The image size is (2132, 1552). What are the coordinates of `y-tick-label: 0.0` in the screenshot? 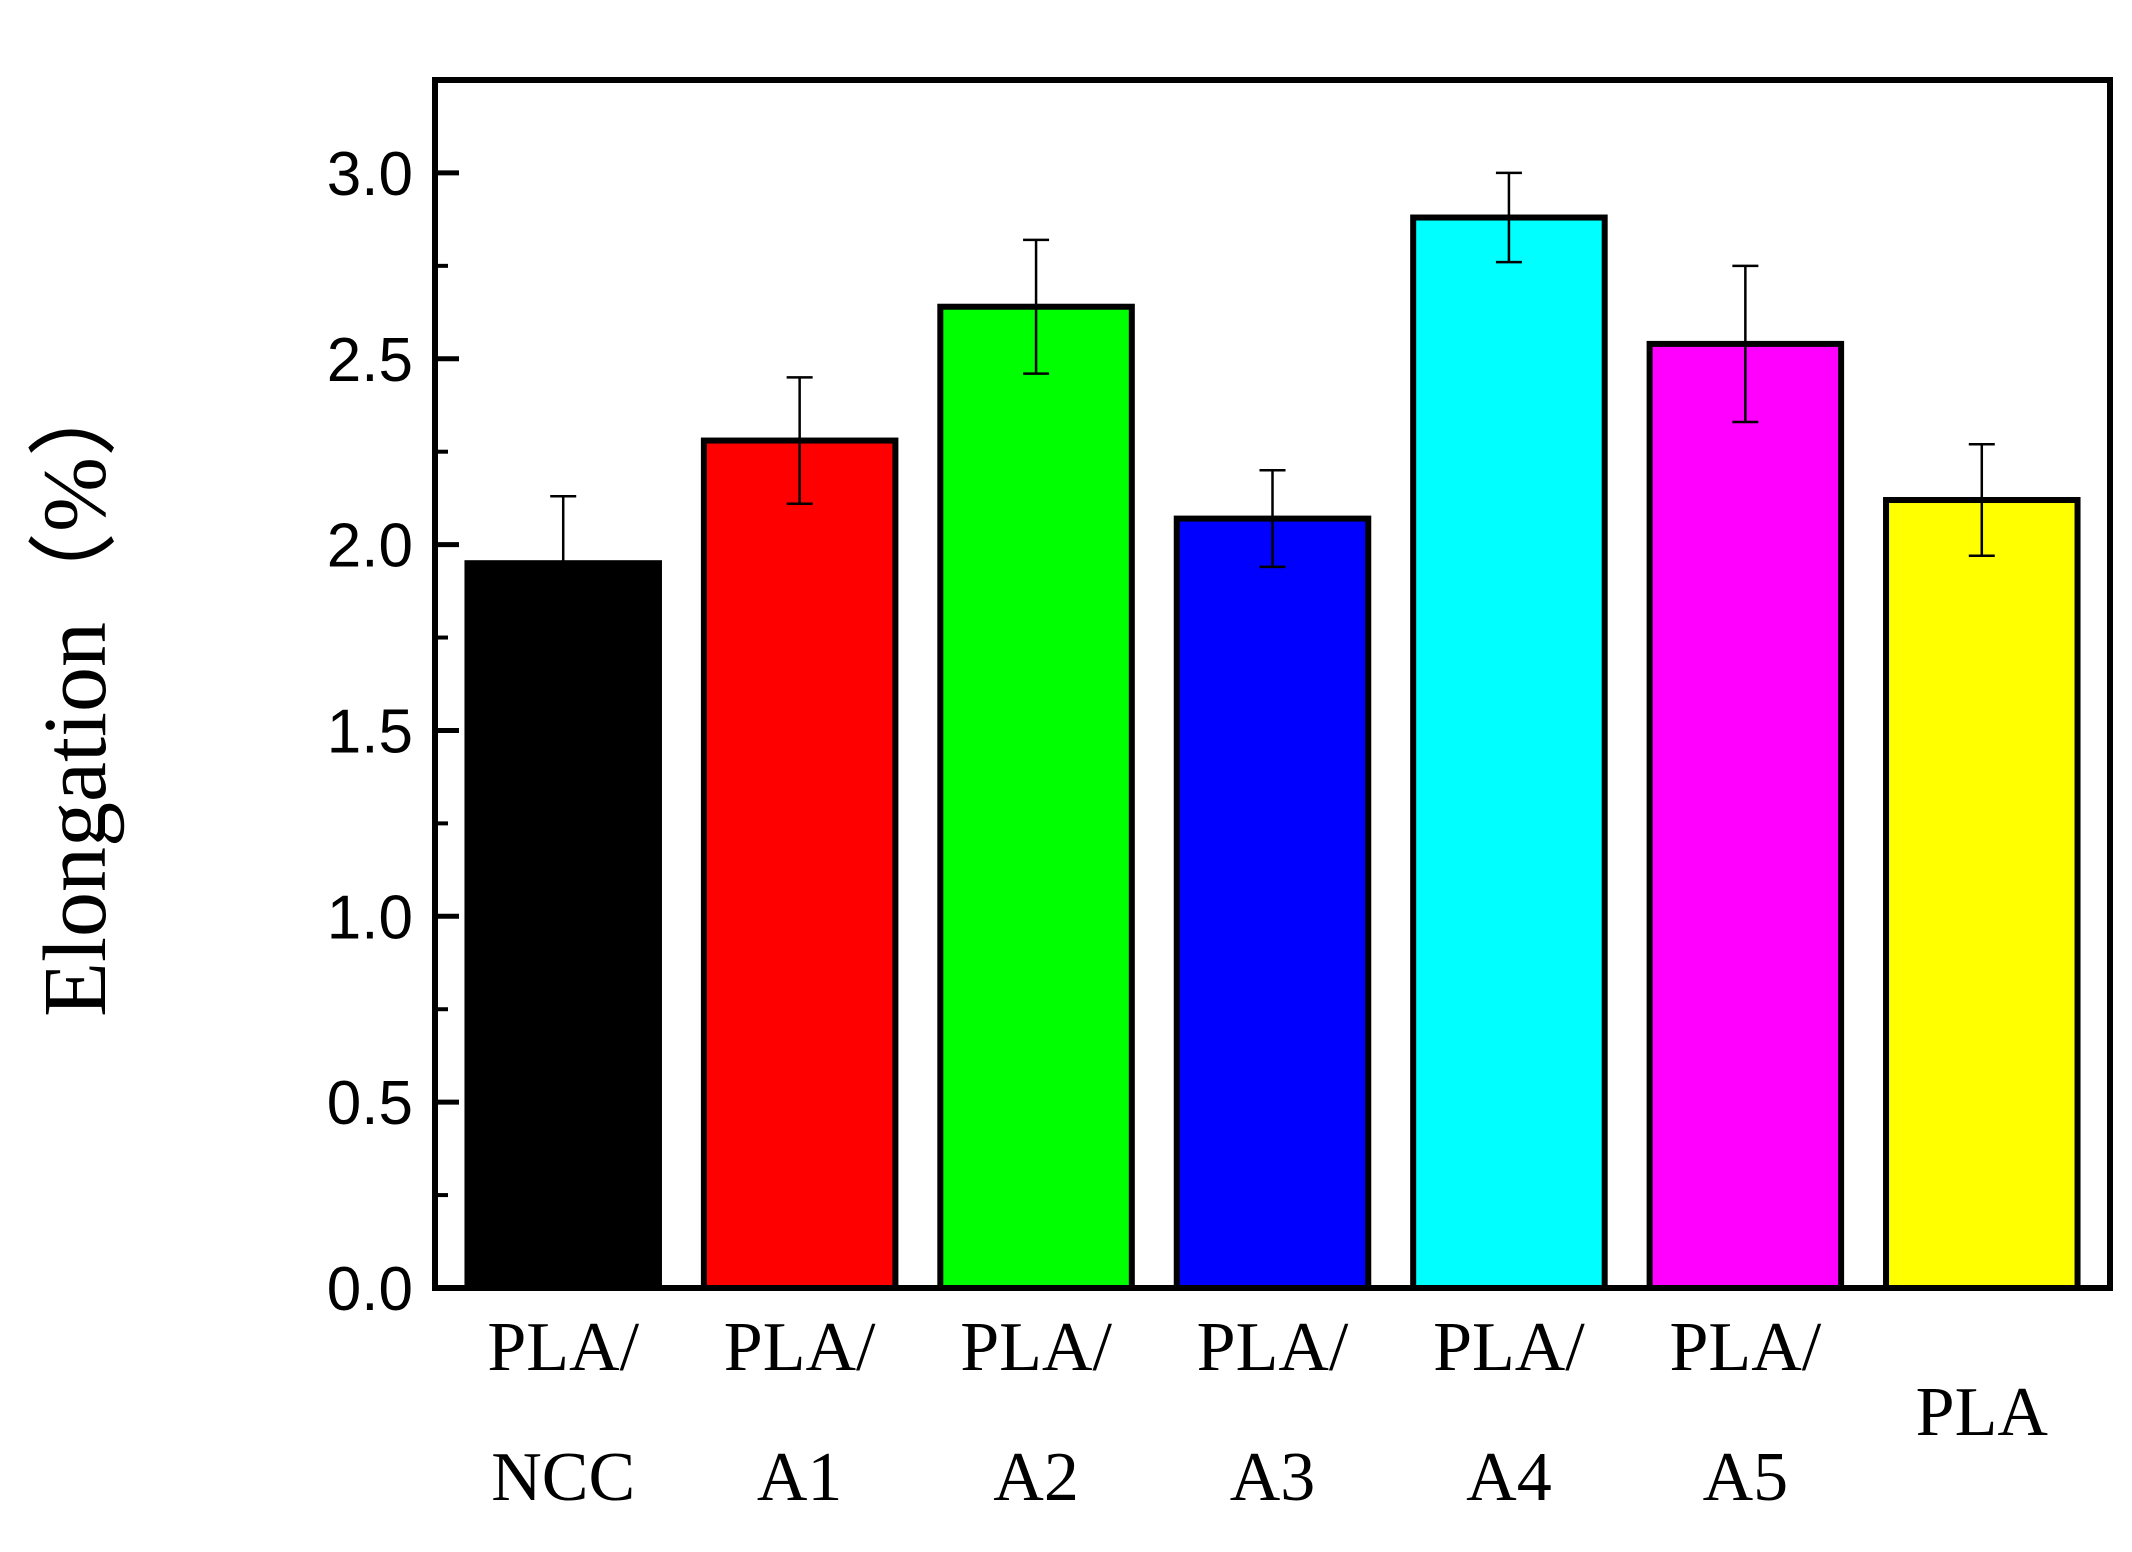 It's located at (370, 1289).